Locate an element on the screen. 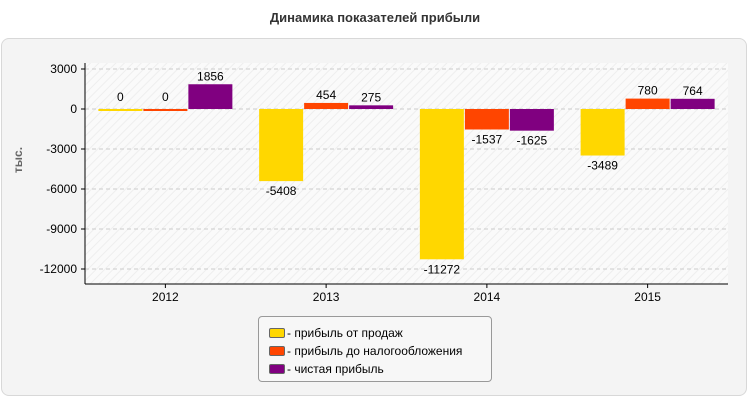 This screenshot has height=400, width=750. legend-item-sales-profit: - прибыль от продаж is located at coordinates (375, 333).